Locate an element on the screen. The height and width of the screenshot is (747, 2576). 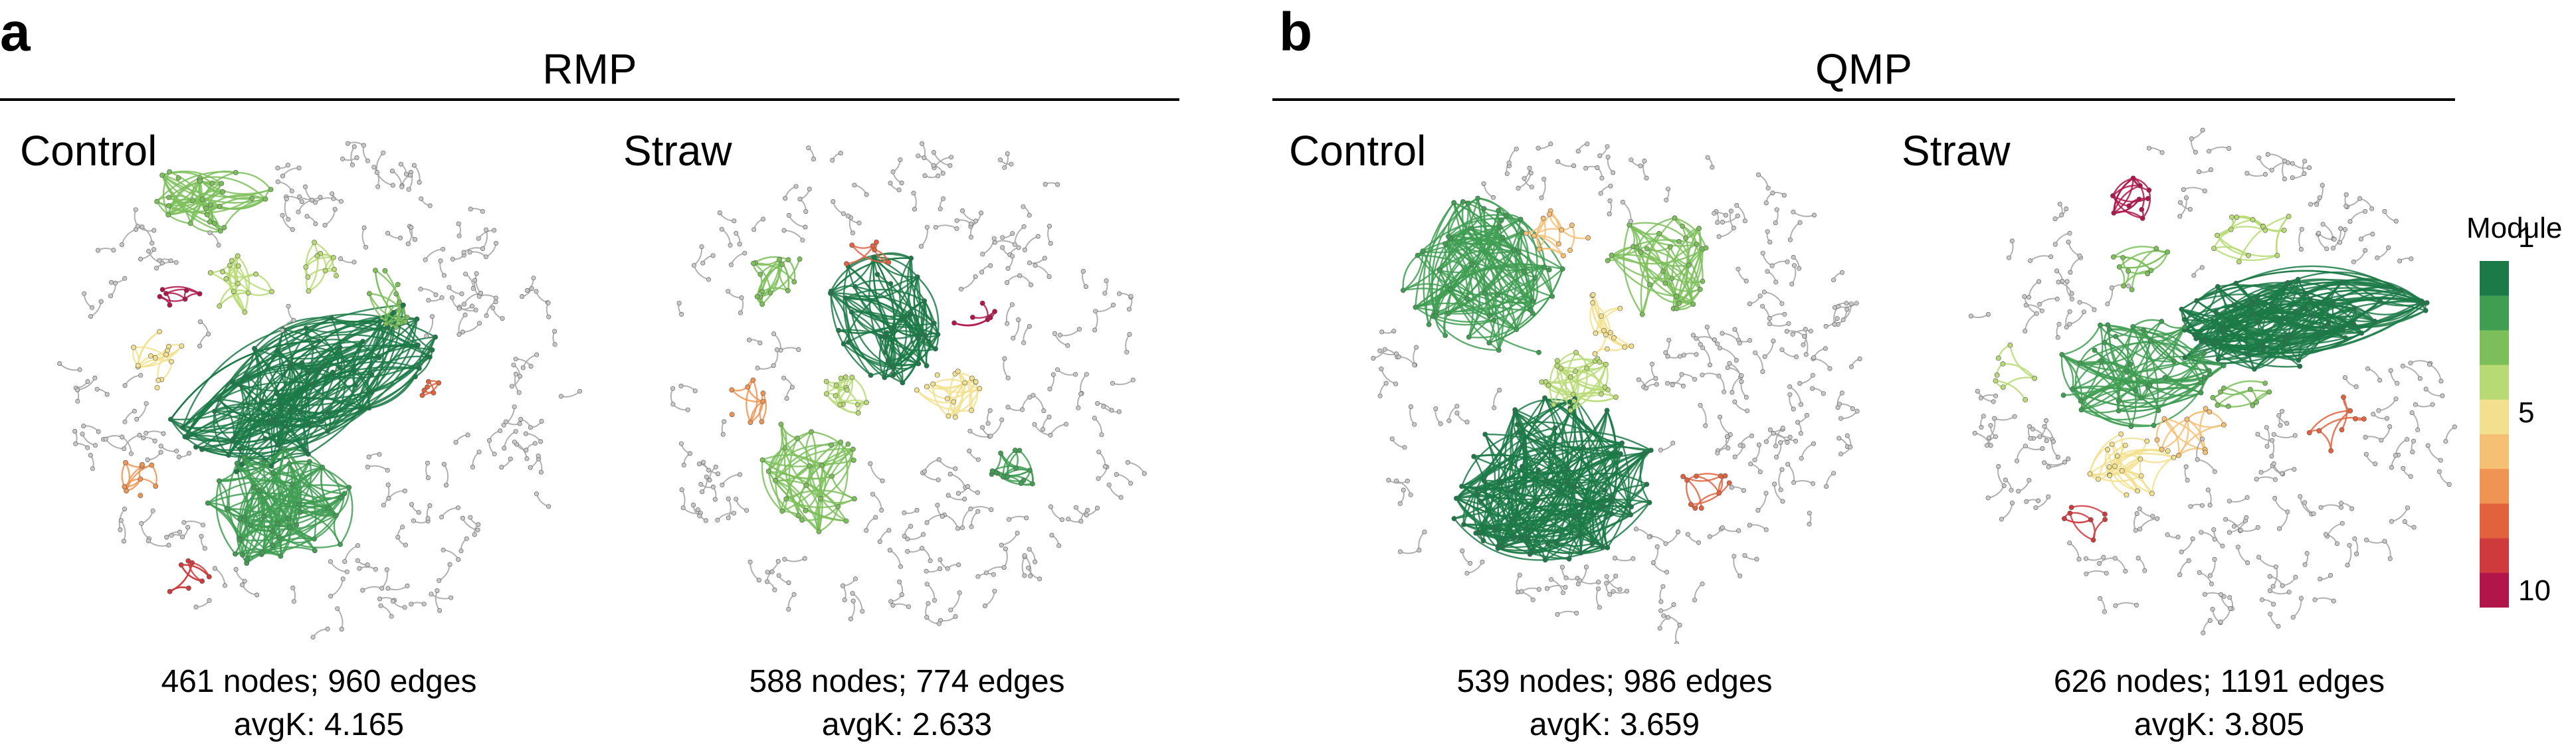
legend-title: Module is located at coordinates (2515, 228).